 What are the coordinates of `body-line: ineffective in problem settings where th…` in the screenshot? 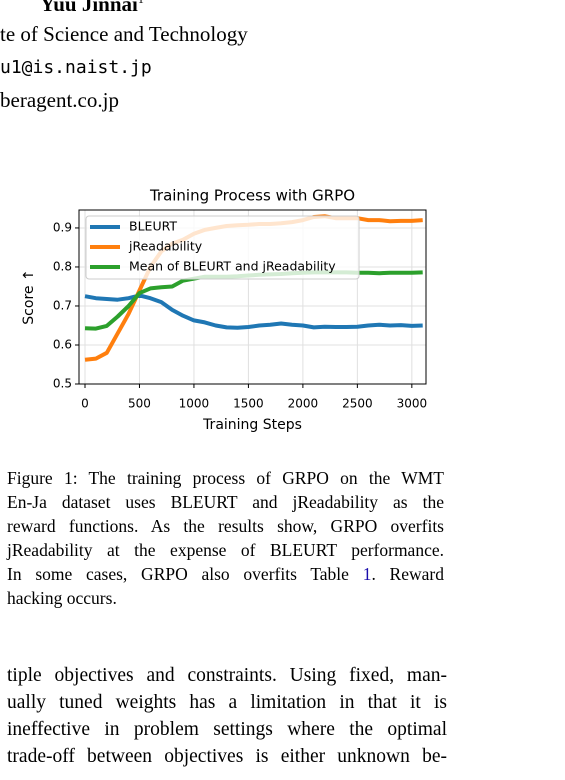 It's located at (227, 729).